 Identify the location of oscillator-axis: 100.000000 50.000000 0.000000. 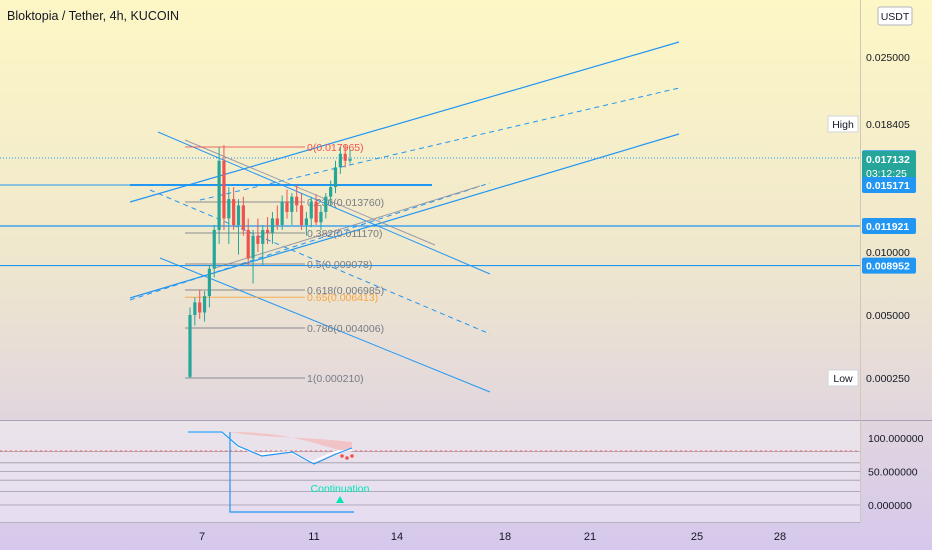
(896, 472).